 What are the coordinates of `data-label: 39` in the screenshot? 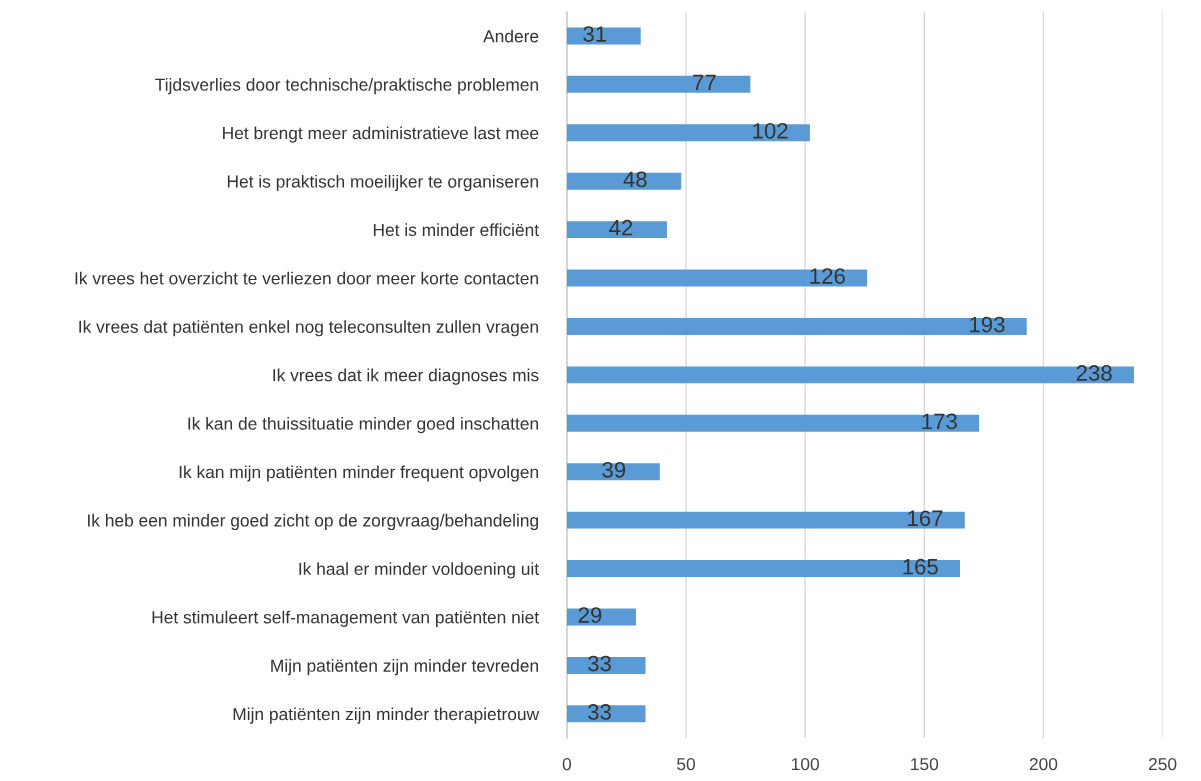 It's located at (614, 469).